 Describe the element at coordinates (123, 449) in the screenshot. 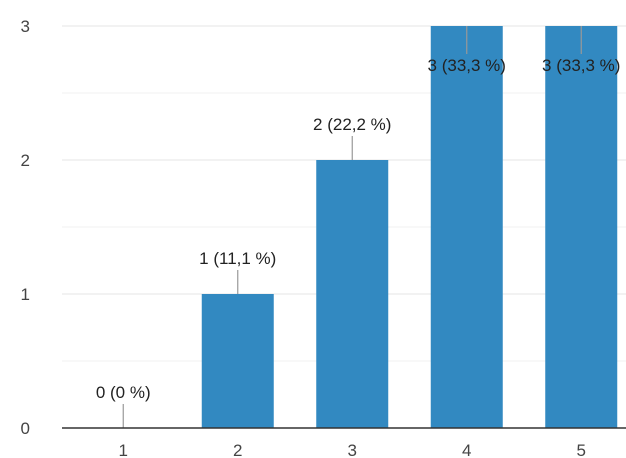

I see `x-tick-label: 1` at that location.